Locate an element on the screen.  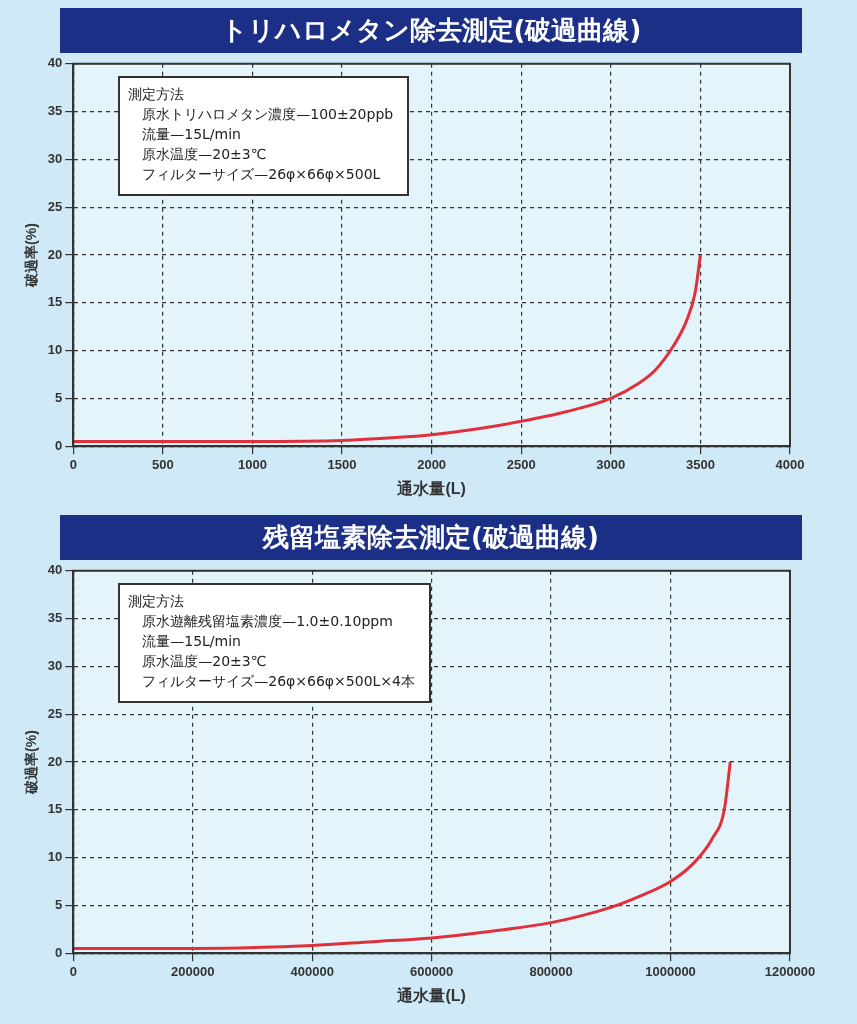
x-tick-label: 3000 is located at coordinates (611, 464).